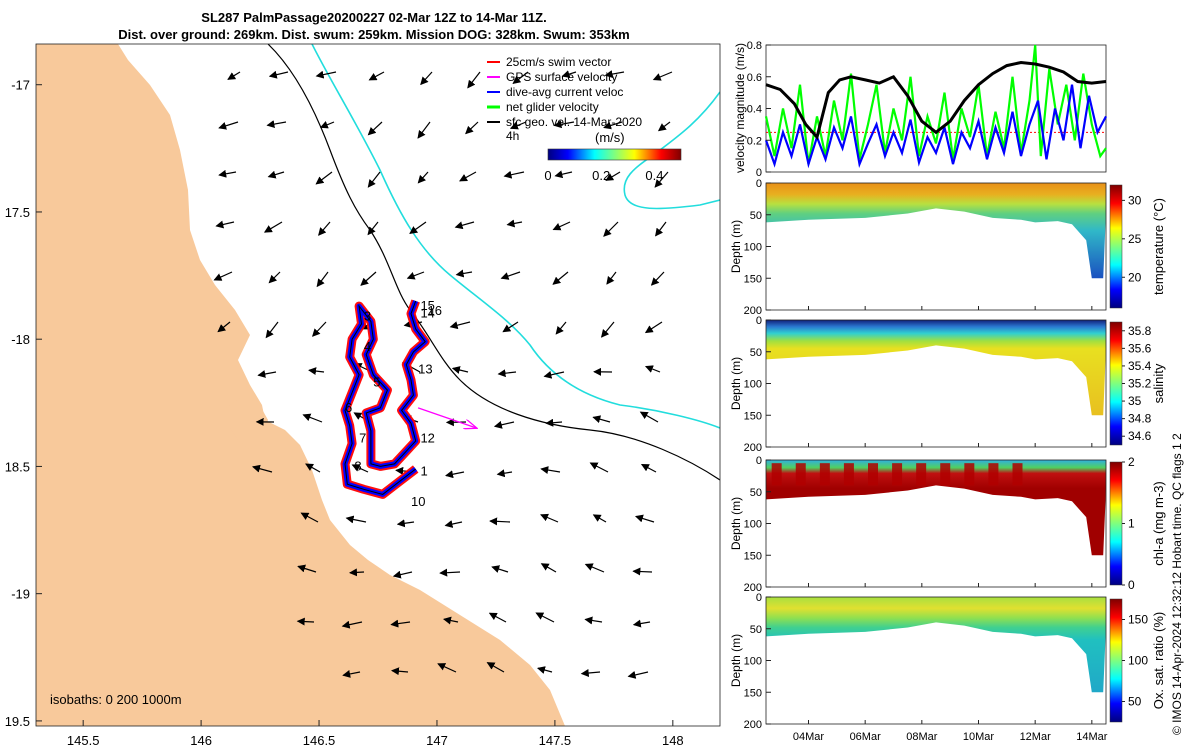  What do you see at coordinates (367, 315) in the screenshot?
I see `waypoint-label-3: 3` at bounding box center [367, 315].